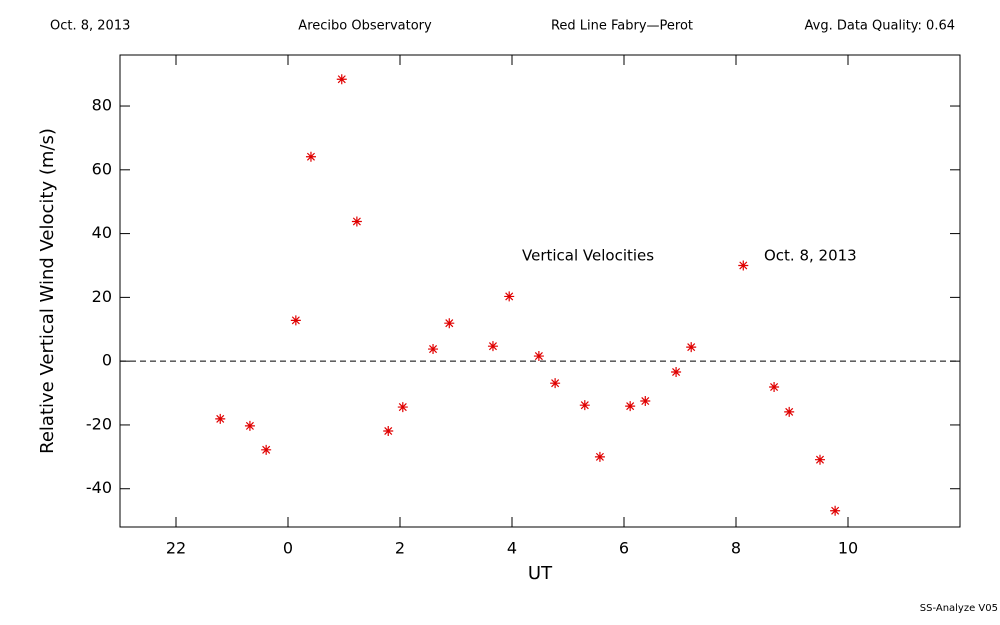  I want to click on x-tick-label: 6, so click(624, 548).